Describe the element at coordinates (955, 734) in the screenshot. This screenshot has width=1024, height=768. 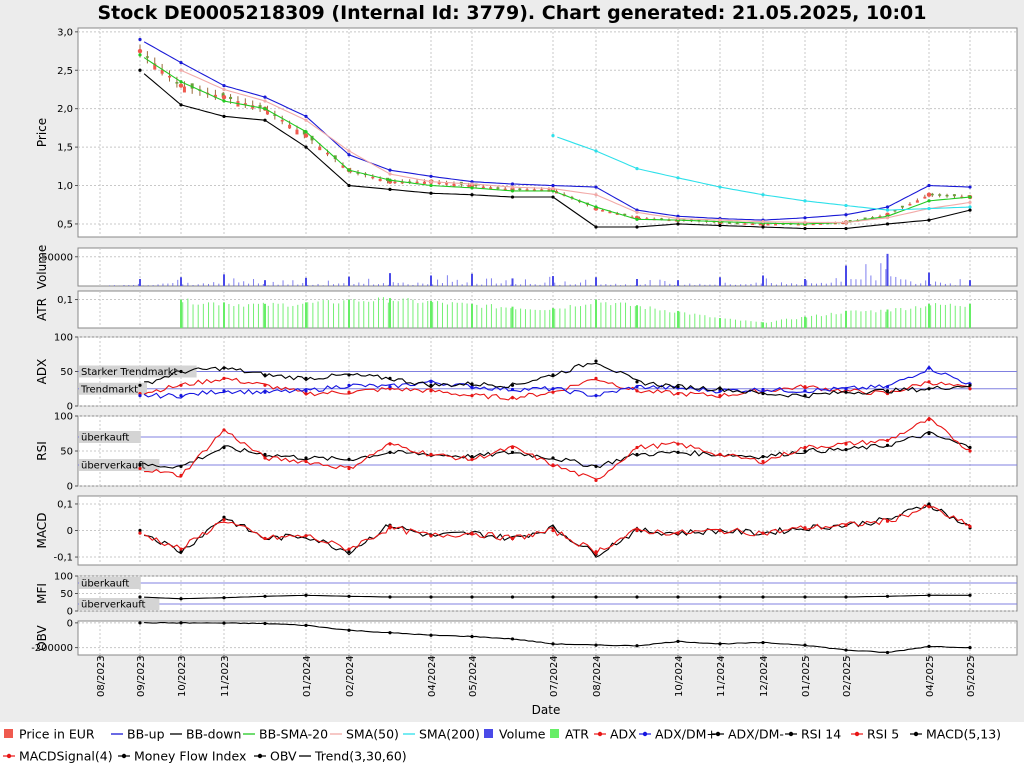
I see `legend-item-macd-5-13: MACD(5,13)` at that location.